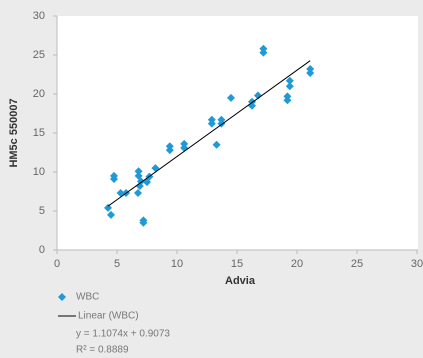 Image resolution: width=423 pixels, height=358 pixels. I want to click on y-tick-label: 5, so click(42, 211).